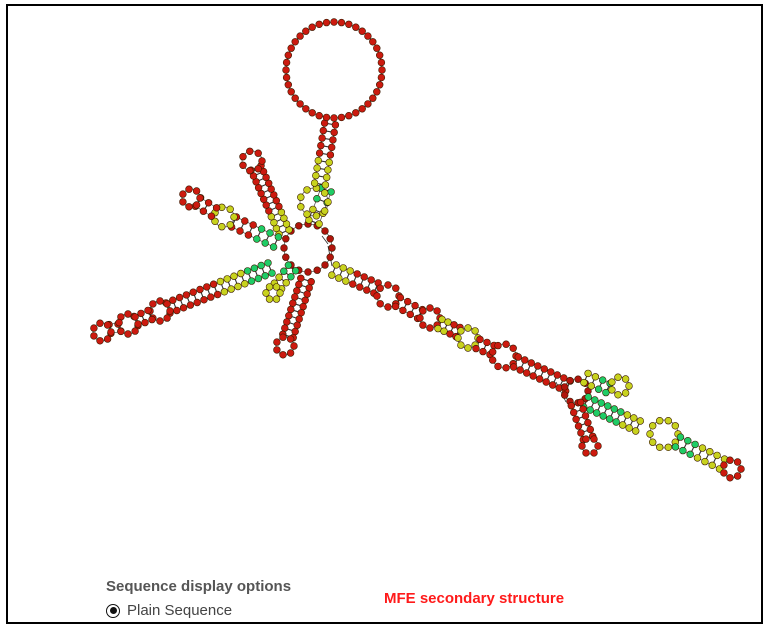  Describe the element at coordinates (325, 240) in the screenshot. I see `backbone-line` at that location.